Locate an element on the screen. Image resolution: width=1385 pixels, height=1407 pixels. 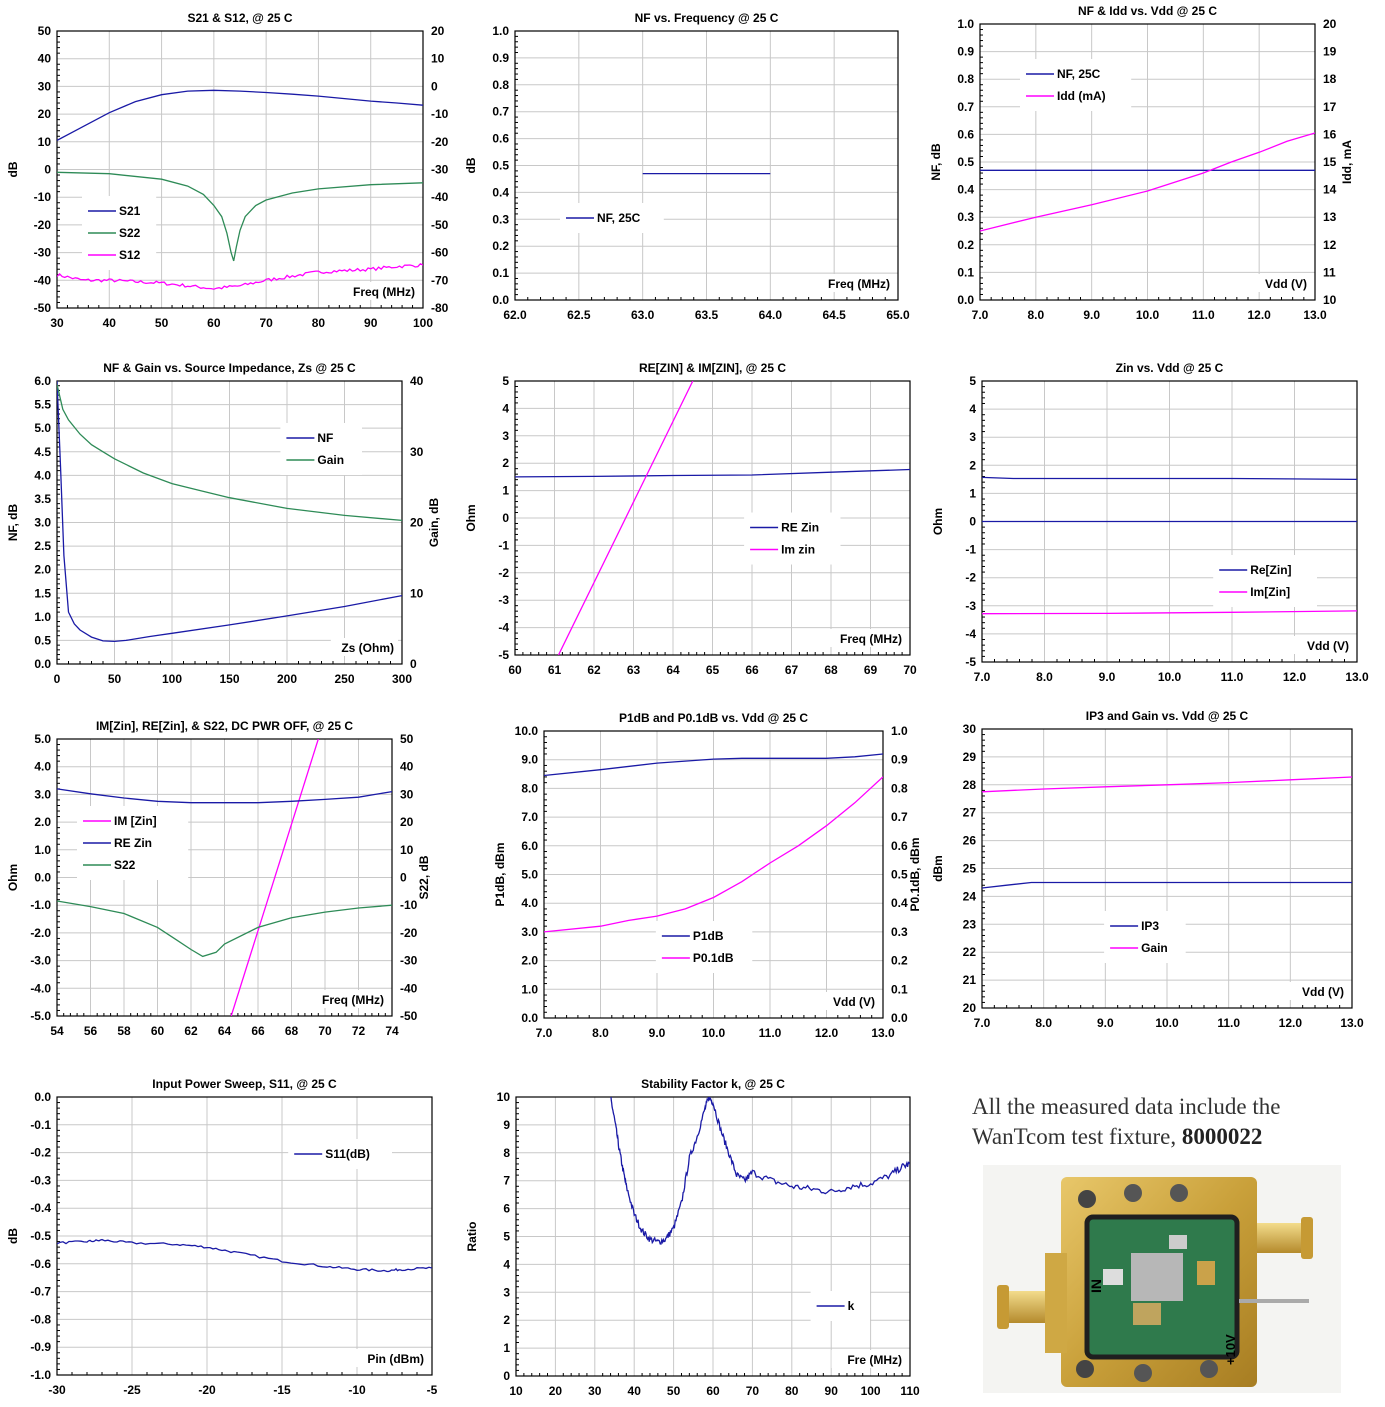
y2-tick-label: 0.6 is located at coordinates (899, 846).